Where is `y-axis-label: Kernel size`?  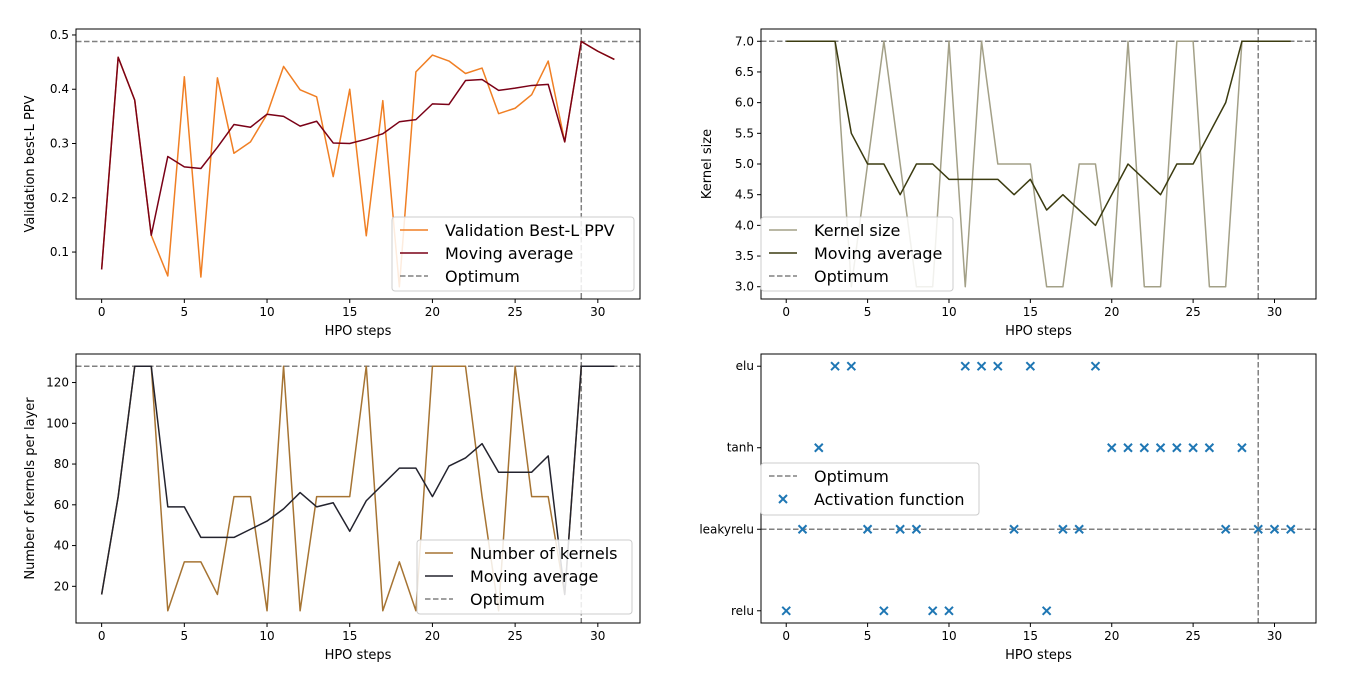
y-axis-label: Kernel size is located at coordinates (707, 164).